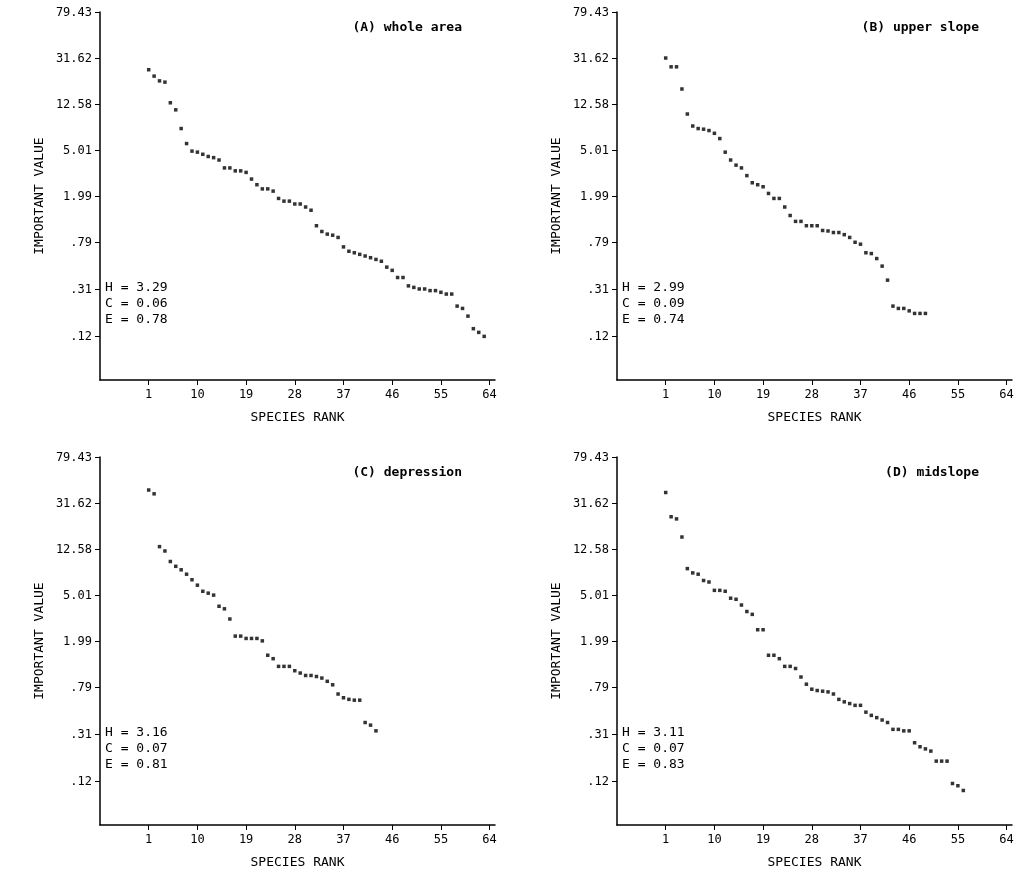 This screenshot has width=1035, height=890. Describe the element at coordinates (136, 731) in the screenshot. I see `annotation: H = 3.16` at that location.